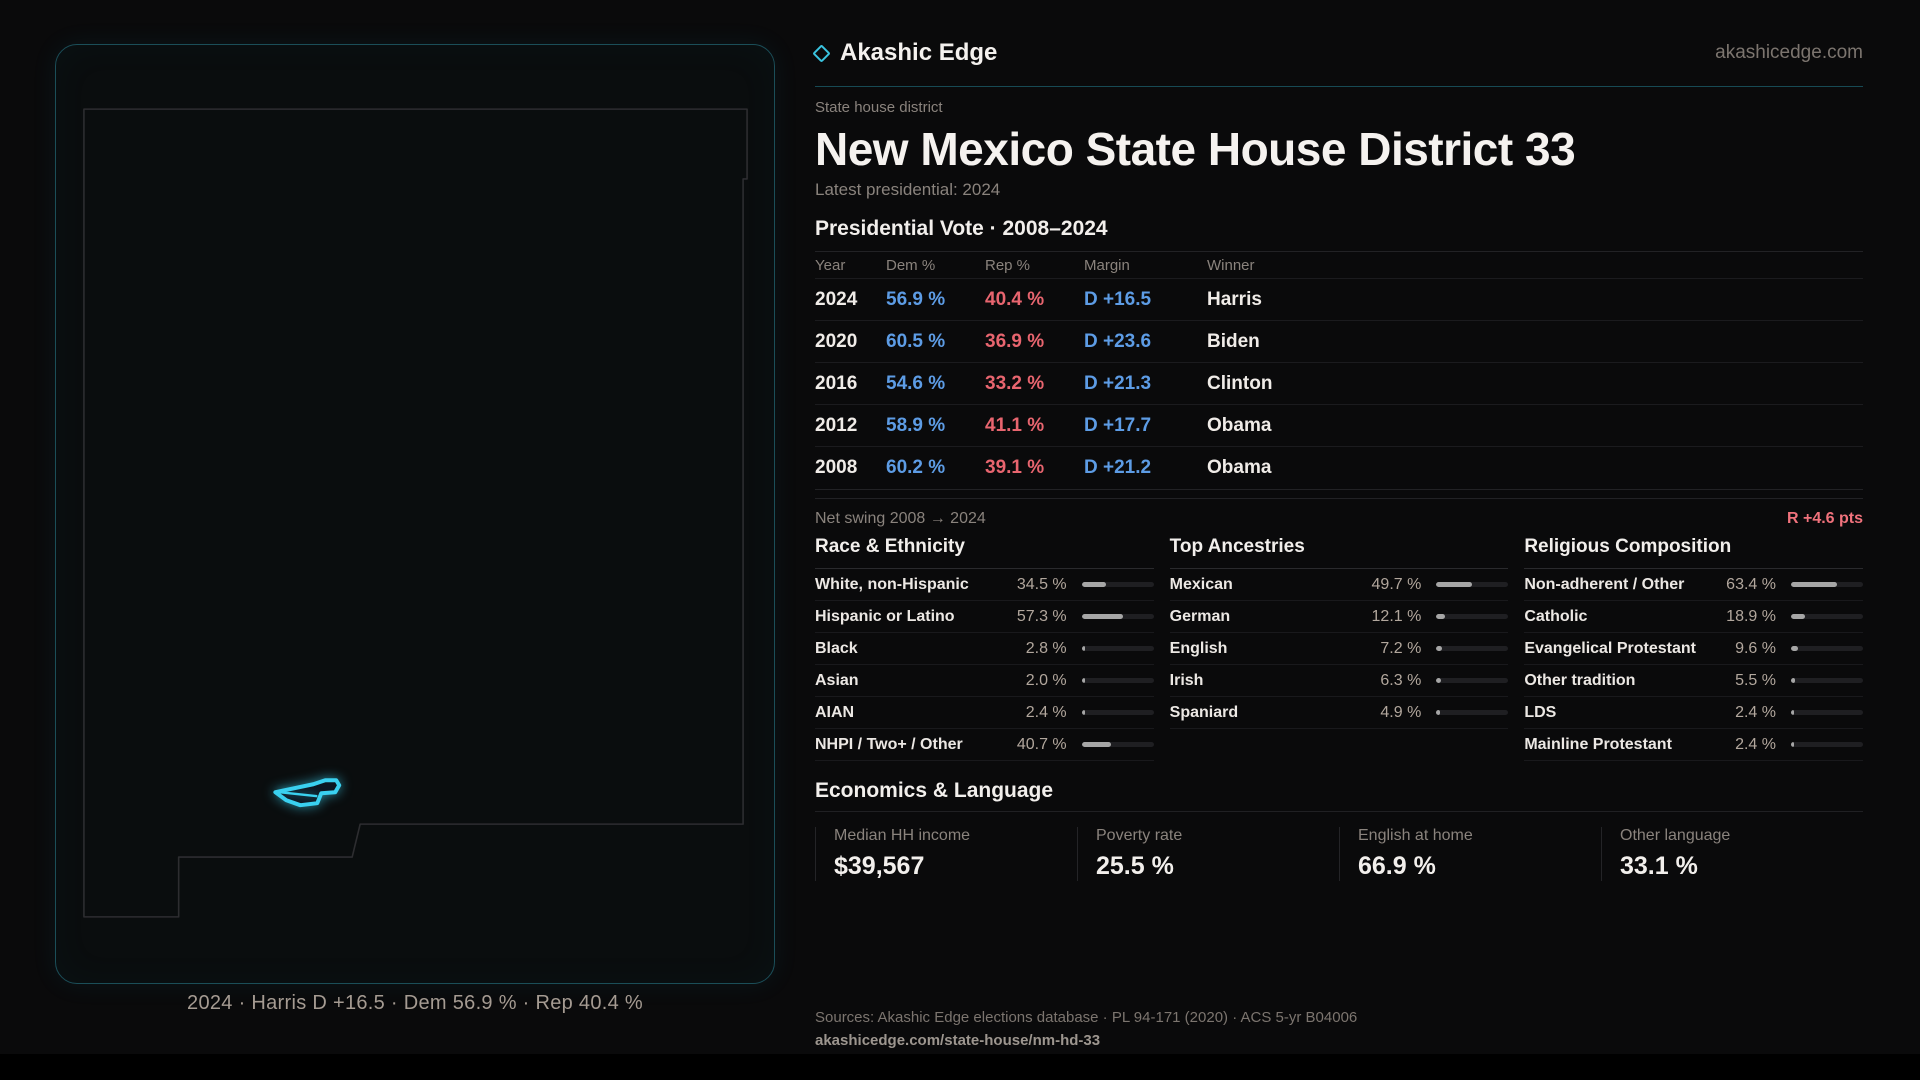 This screenshot has width=1920, height=1080. Describe the element at coordinates (1015, 383) in the screenshot. I see `vote-cell-rep: 33.2 %` at that location.